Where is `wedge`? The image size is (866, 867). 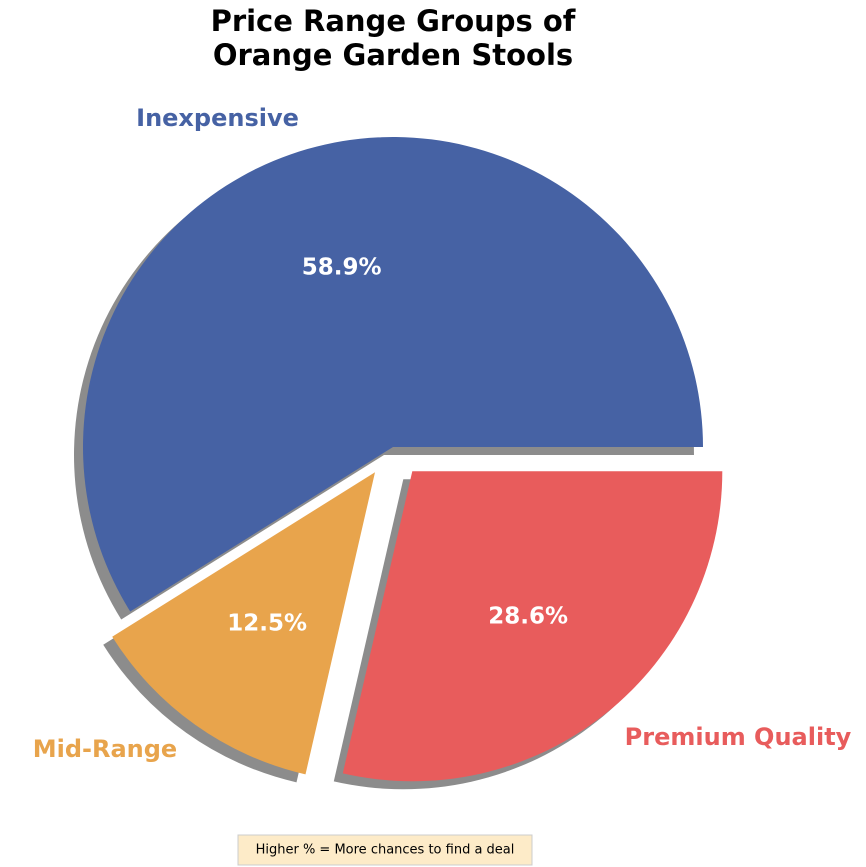 wedge is located at coordinates (244, 623).